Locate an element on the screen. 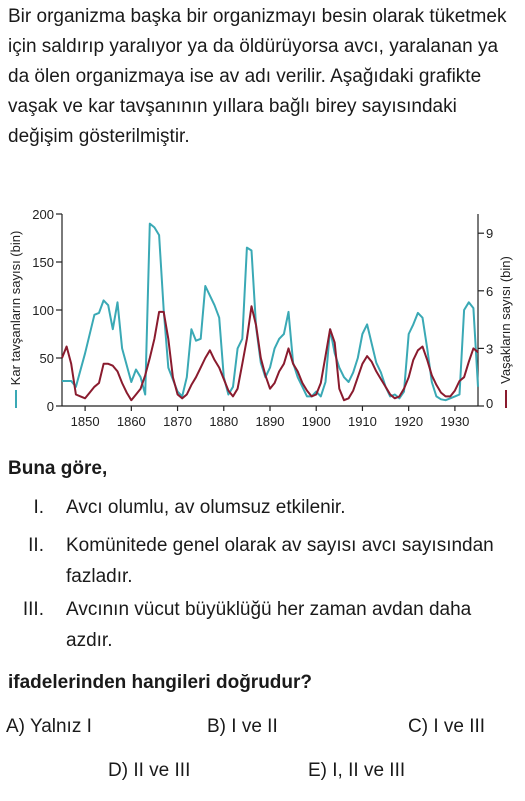 Image resolution: width=525 pixels, height=801 pixels. option-e: E) I, II ve III is located at coordinates (356, 771).